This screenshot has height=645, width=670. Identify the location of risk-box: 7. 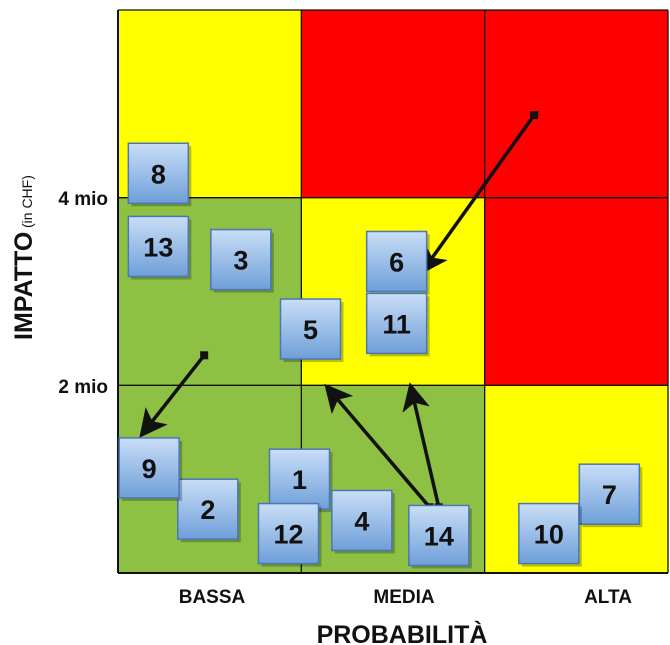
(610, 495).